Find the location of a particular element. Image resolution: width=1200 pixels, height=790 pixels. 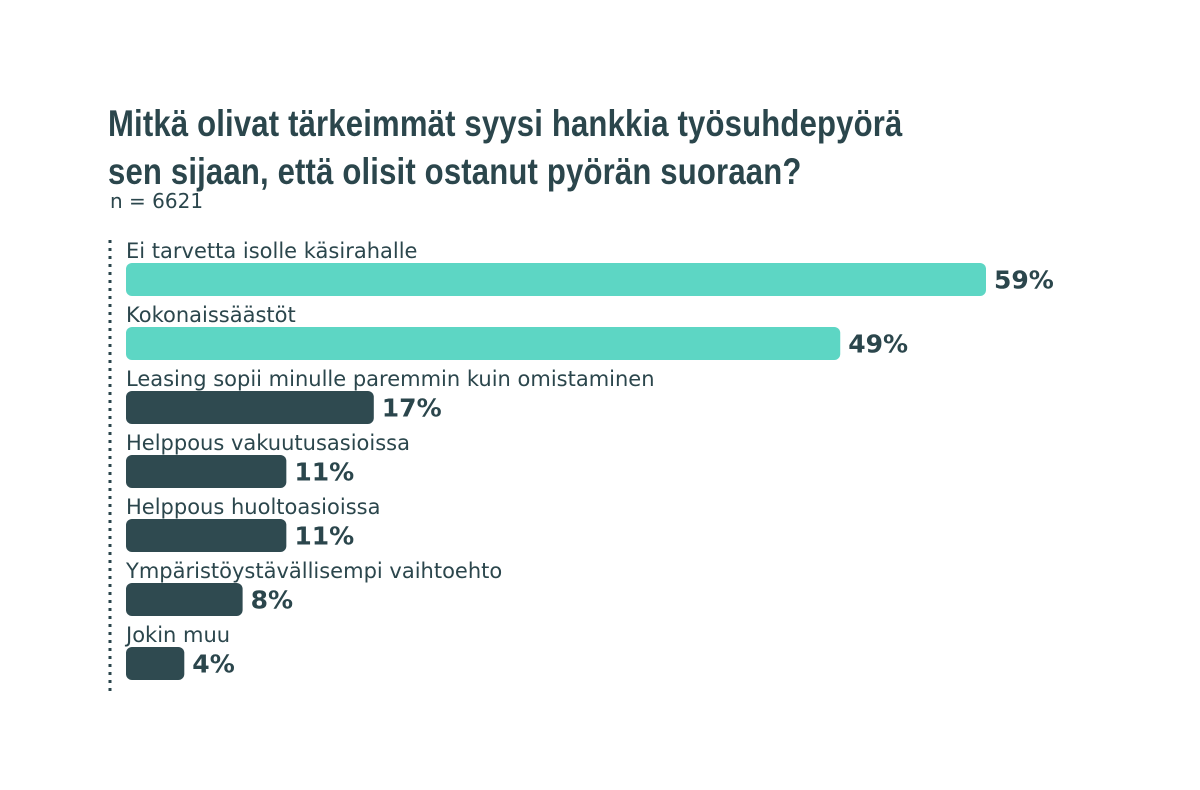

category-label: Helppous vakuutusasioissa is located at coordinates (268, 443).